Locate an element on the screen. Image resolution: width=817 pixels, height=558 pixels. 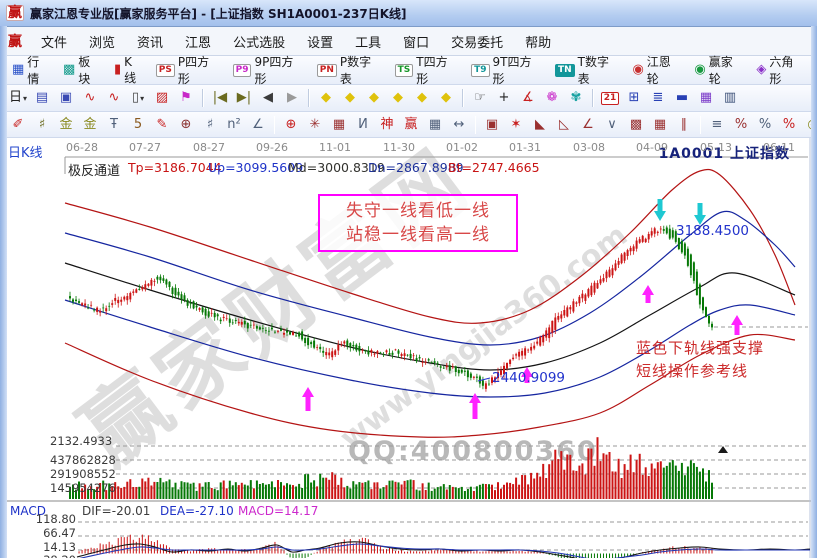
shen-tool: 神 is located at coordinates (387, 125).